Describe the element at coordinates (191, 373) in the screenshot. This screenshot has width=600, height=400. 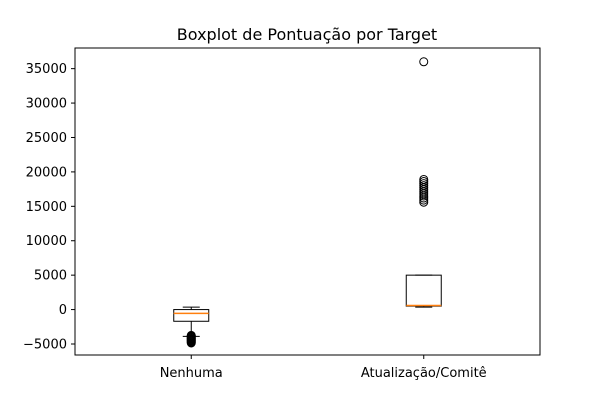
I see `x-tick-label: Nenhuma` at that location.